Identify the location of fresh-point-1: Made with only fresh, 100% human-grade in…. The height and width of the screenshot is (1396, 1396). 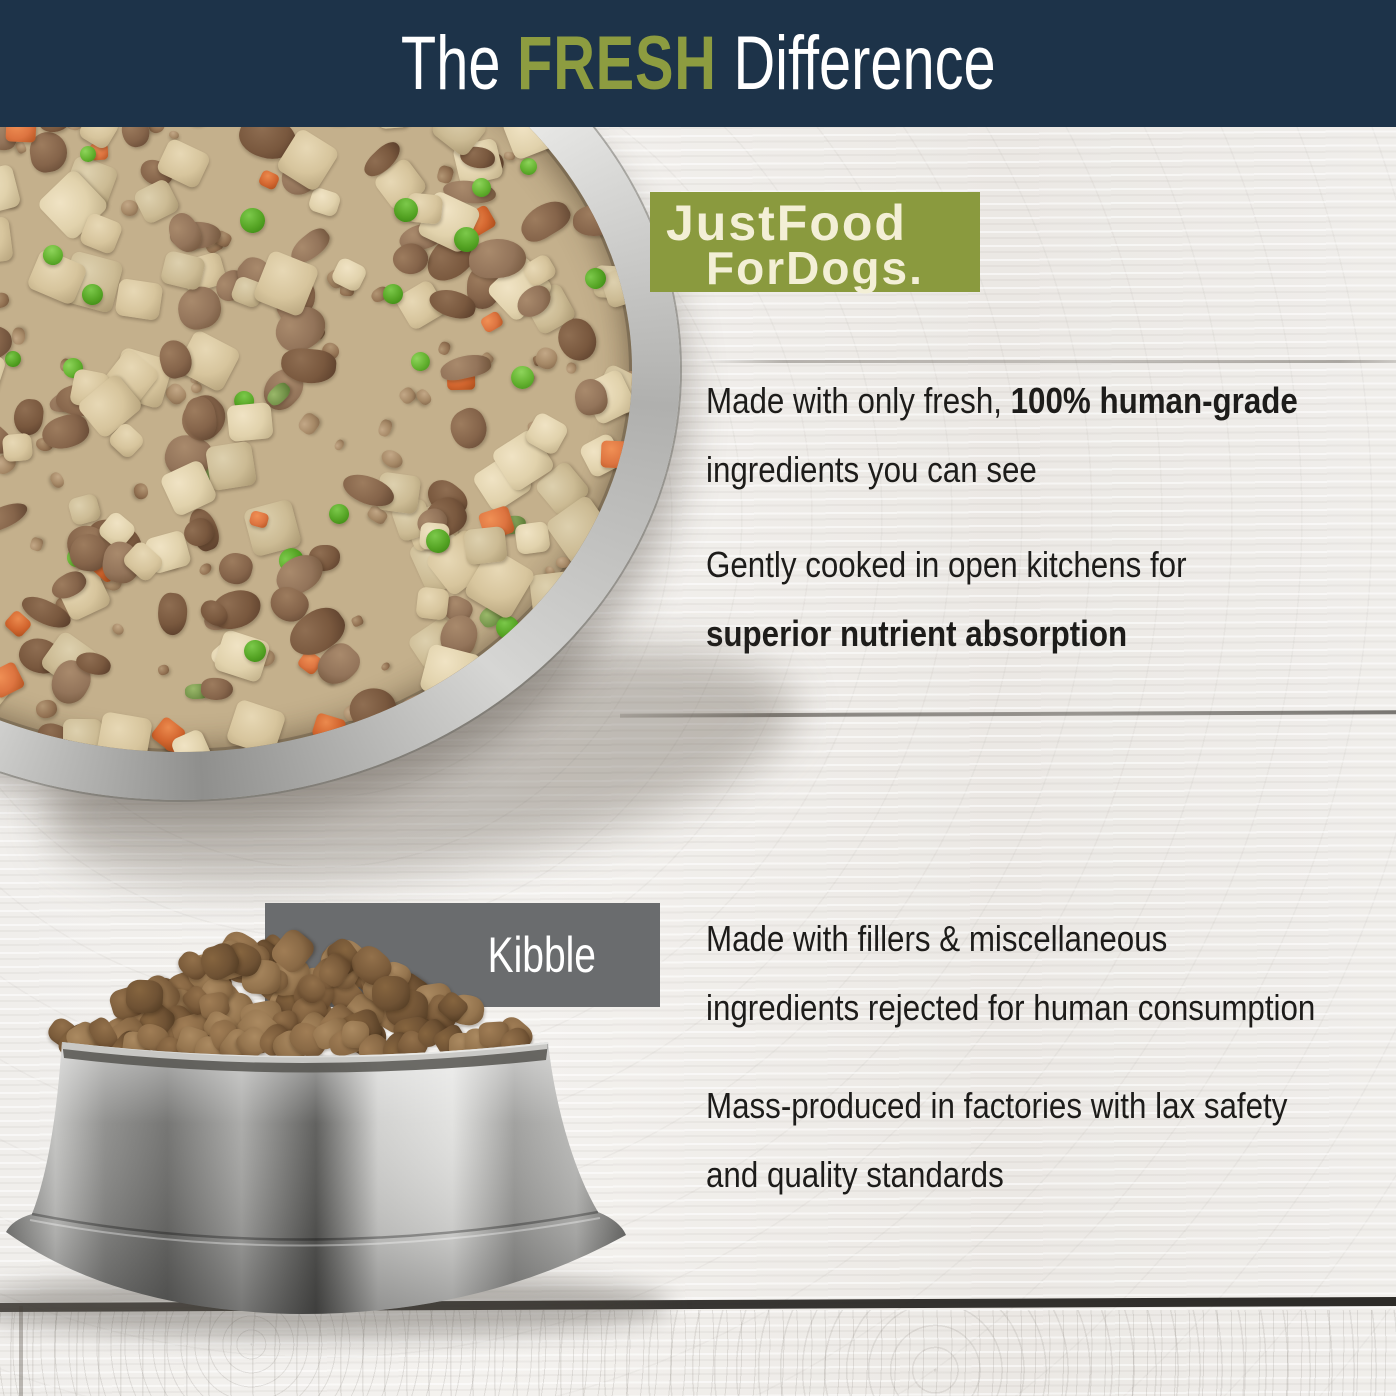
(1036, 435).